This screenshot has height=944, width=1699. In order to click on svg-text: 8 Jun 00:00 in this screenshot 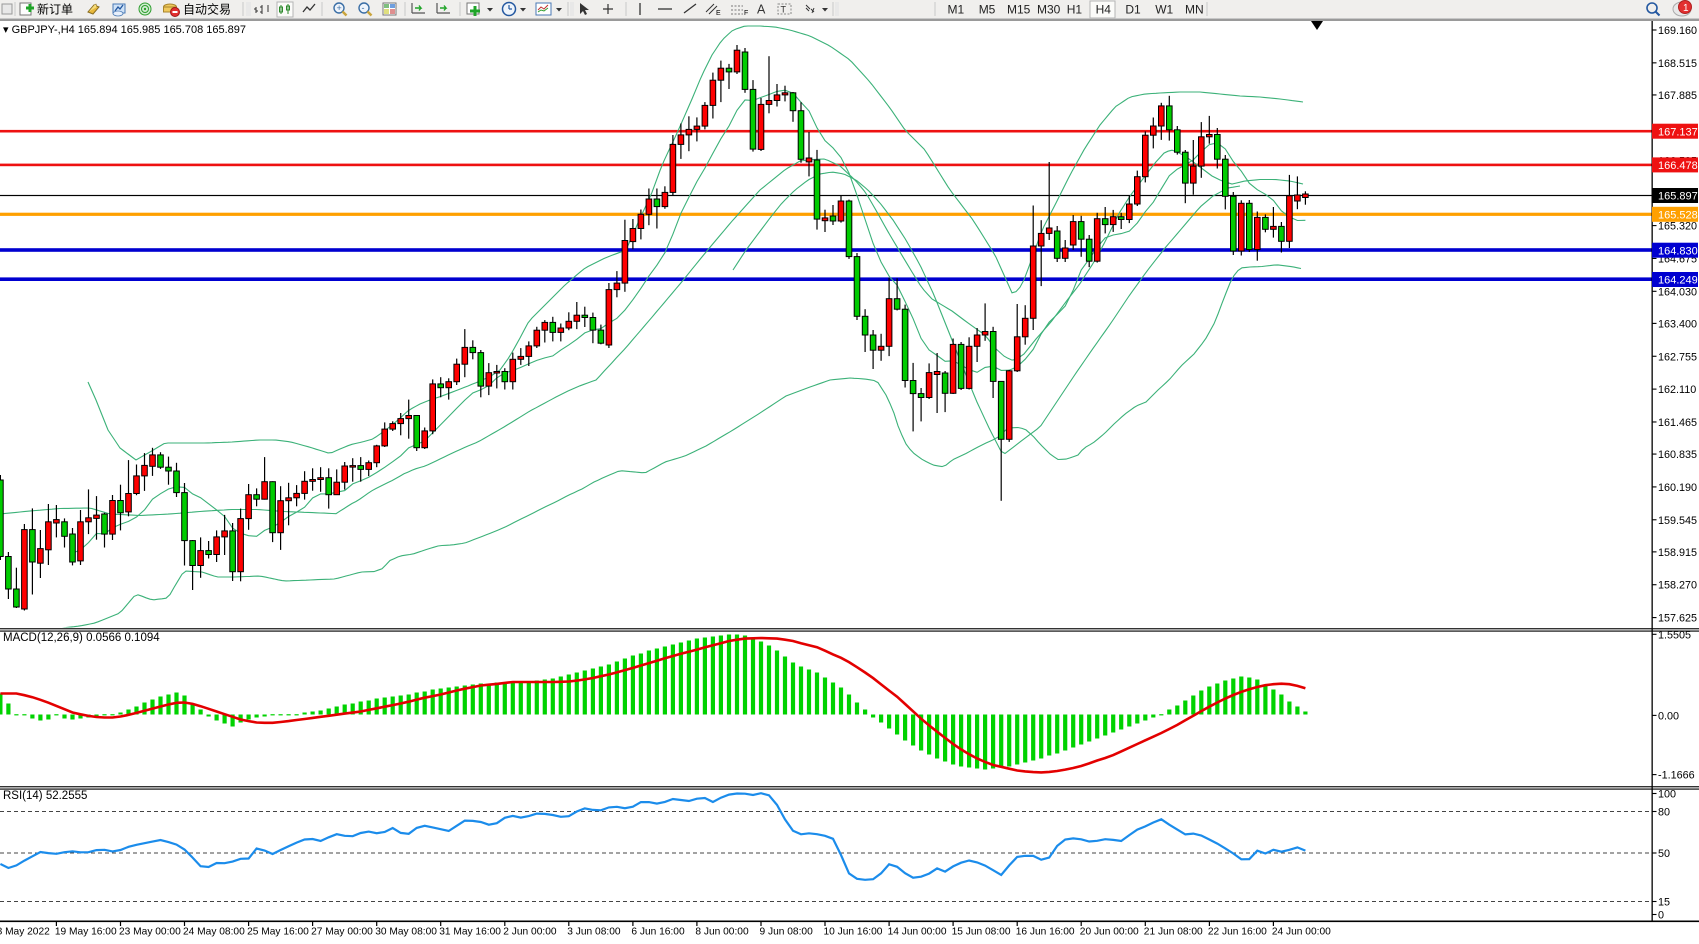, I will do `click(722, 932)`.